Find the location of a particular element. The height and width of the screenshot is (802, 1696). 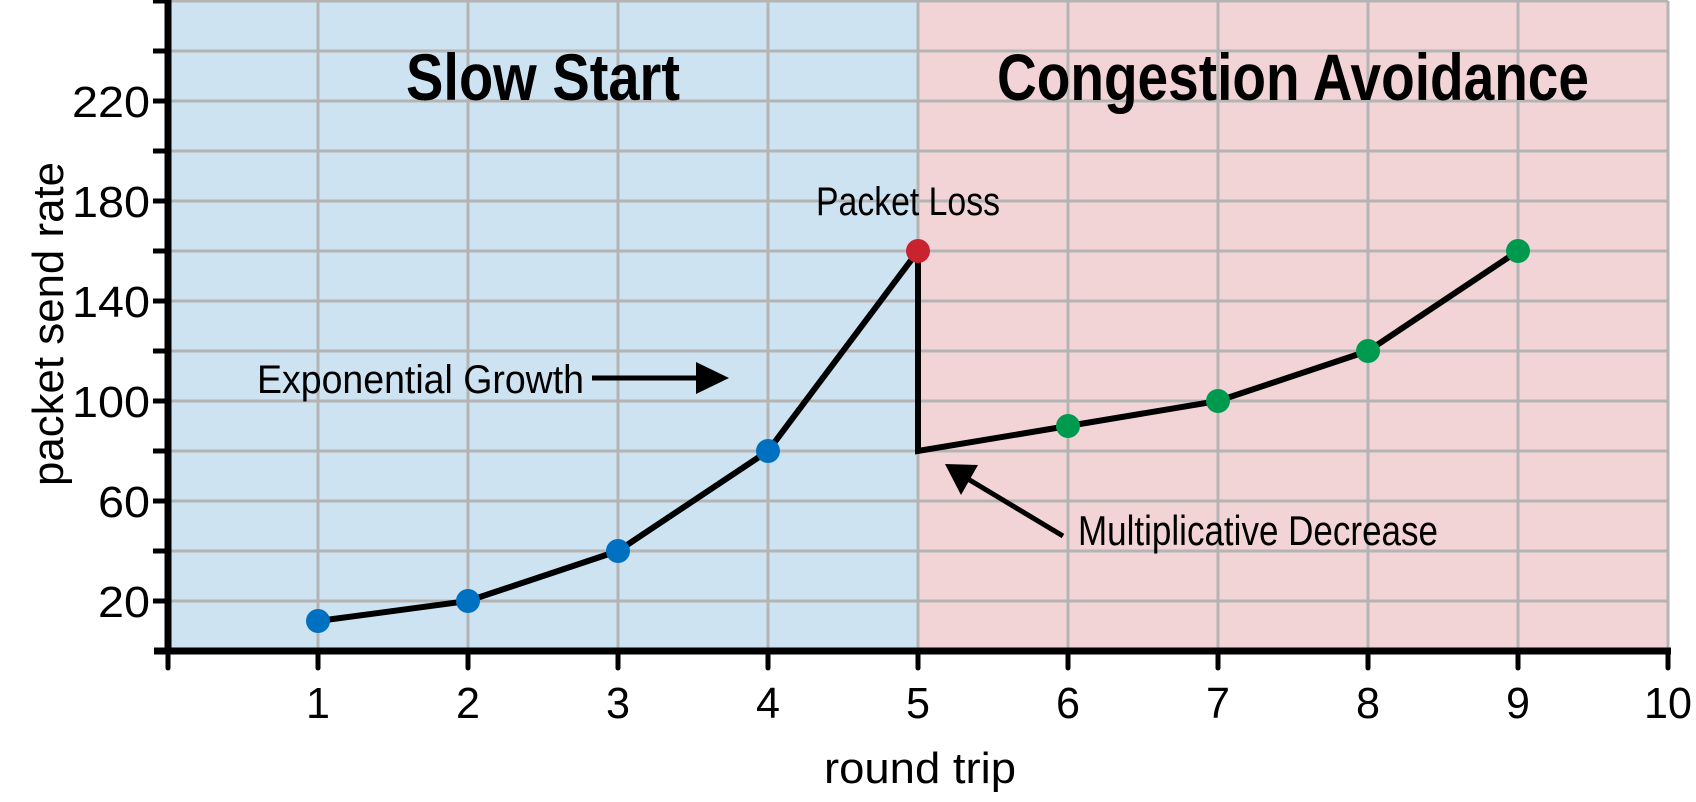

annotation-exponential-growth: Exponential Growth is located at coordinates (420, 380).